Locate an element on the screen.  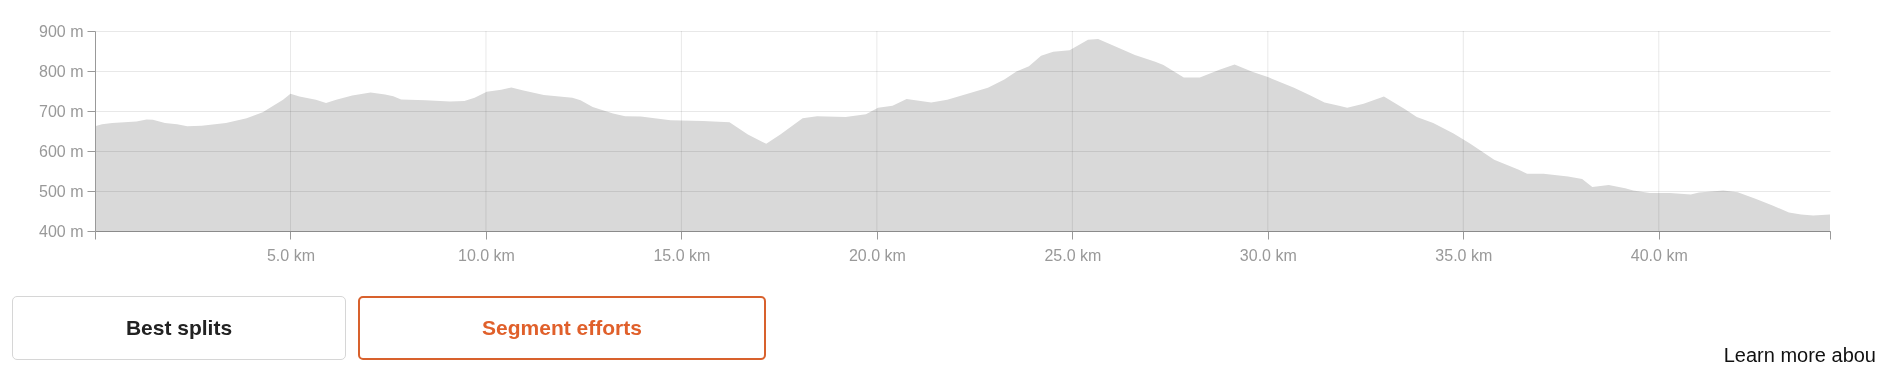
x-tick-label: 15.0 km is located at coordinates (682, 255).